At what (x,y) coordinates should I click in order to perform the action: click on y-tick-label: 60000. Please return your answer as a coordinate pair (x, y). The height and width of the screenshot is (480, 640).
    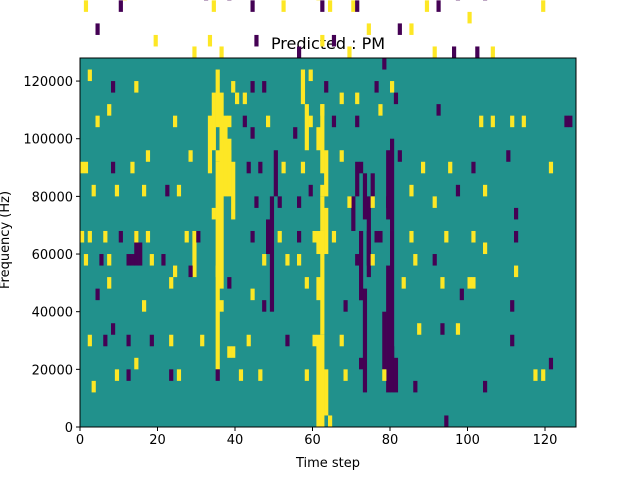
    Looking at the image, I should click on (52, 255).